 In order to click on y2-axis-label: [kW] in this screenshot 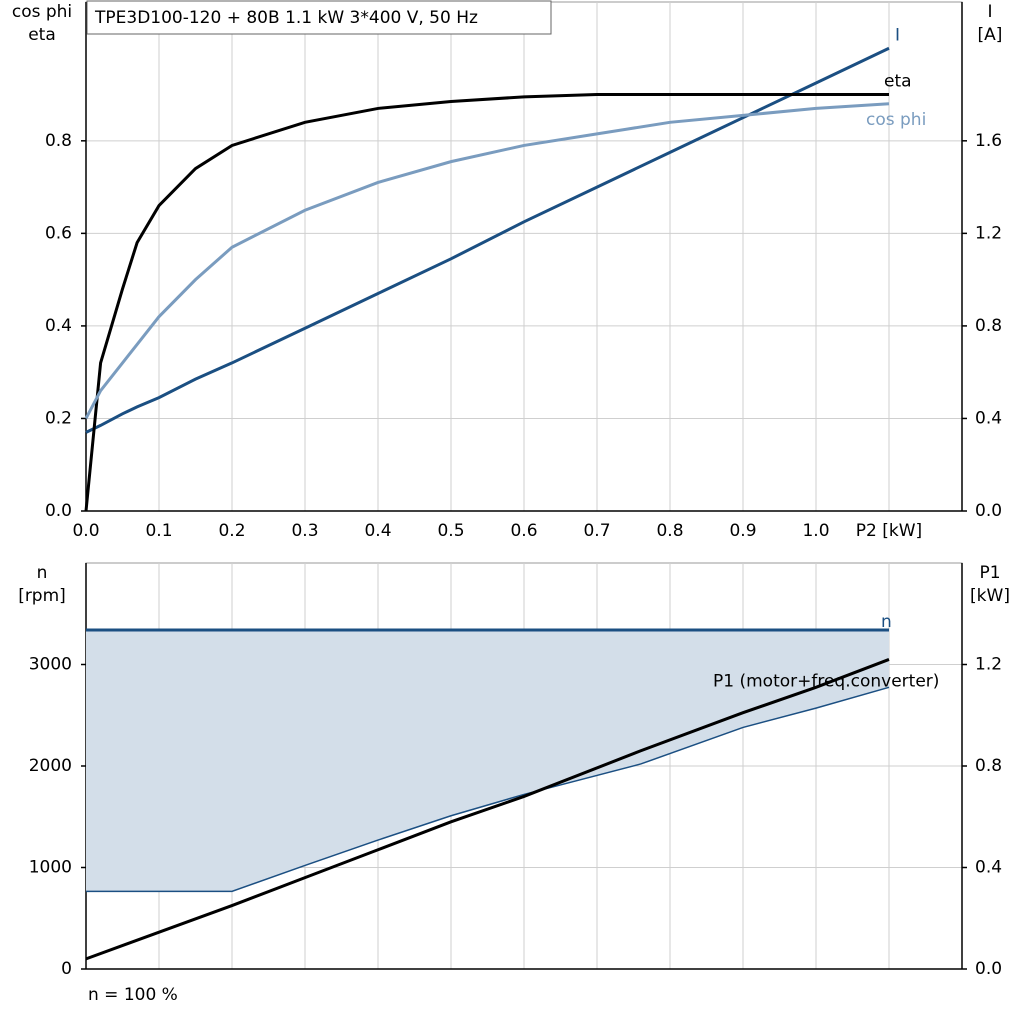, I will do `click(990, 596)`.